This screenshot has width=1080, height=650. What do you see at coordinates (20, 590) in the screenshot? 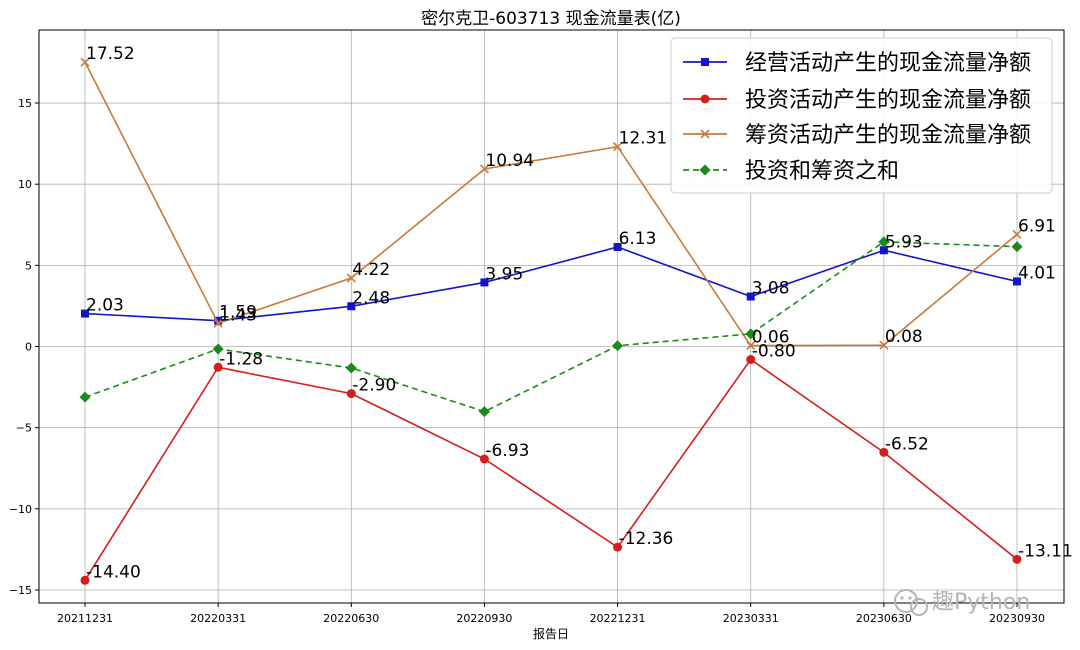
I see `y-tick-label: −15` at bounding box center [20, 590].